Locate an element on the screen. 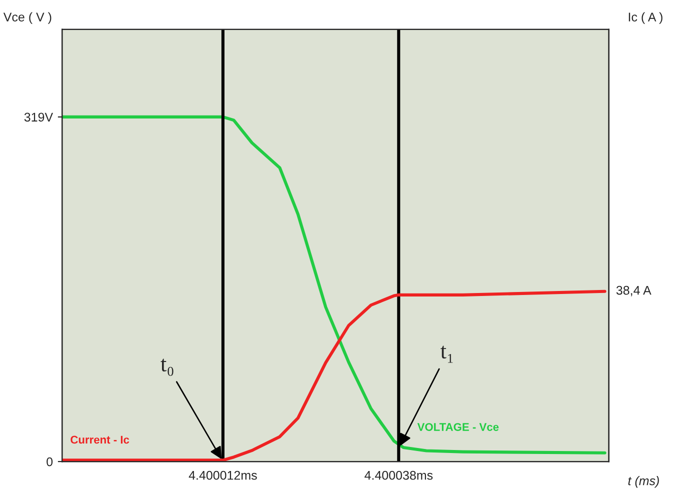 The image size is (675, 491). annotation: t₀ is located at coordinates (167, 367).